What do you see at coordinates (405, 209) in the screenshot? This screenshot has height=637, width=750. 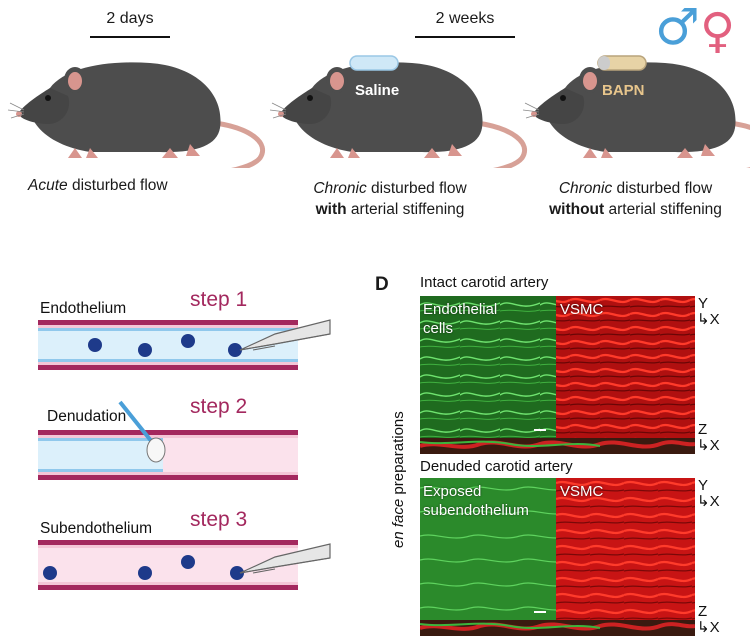 I see `caption-chronic-with-line2: arterial stiffening` at bounding box center [405, 209].